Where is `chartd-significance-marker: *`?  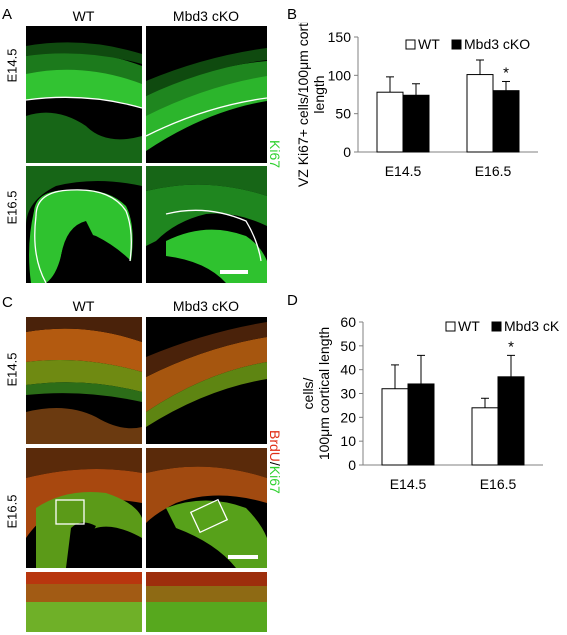 chartd-significance-marker: * is located at coordinates (511, 346).